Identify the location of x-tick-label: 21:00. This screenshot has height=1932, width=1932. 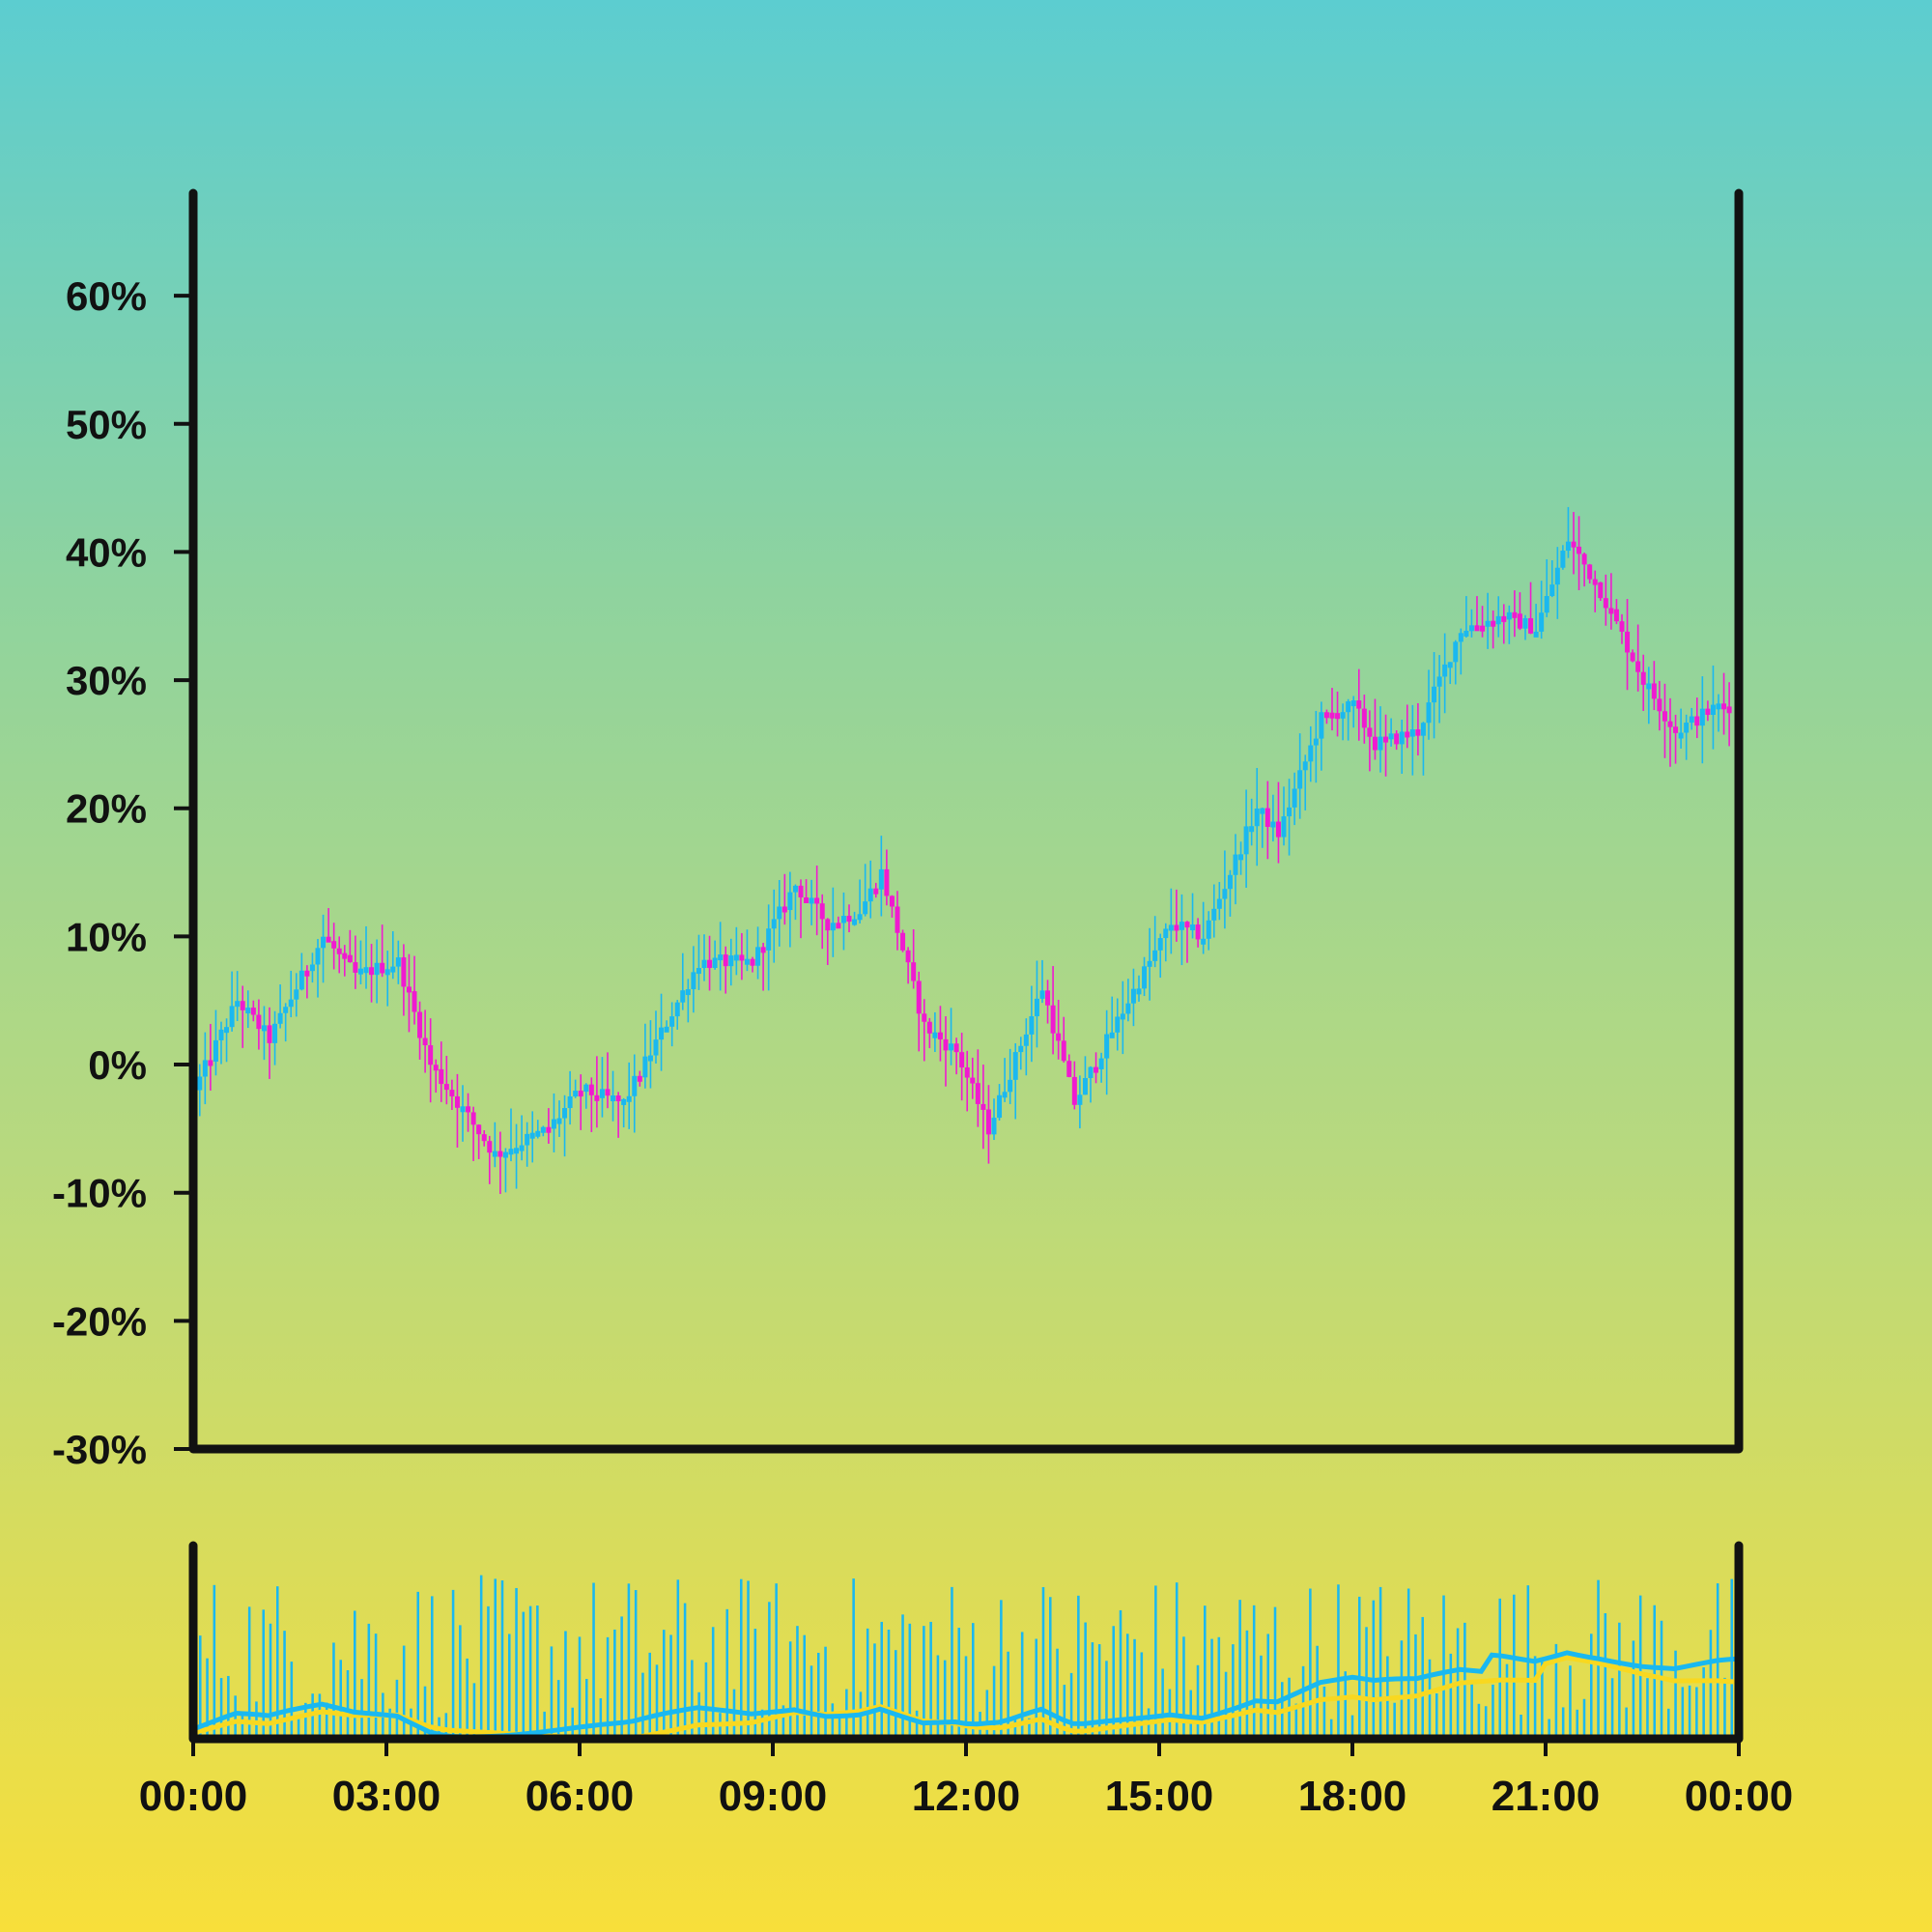
(1546, 1796).